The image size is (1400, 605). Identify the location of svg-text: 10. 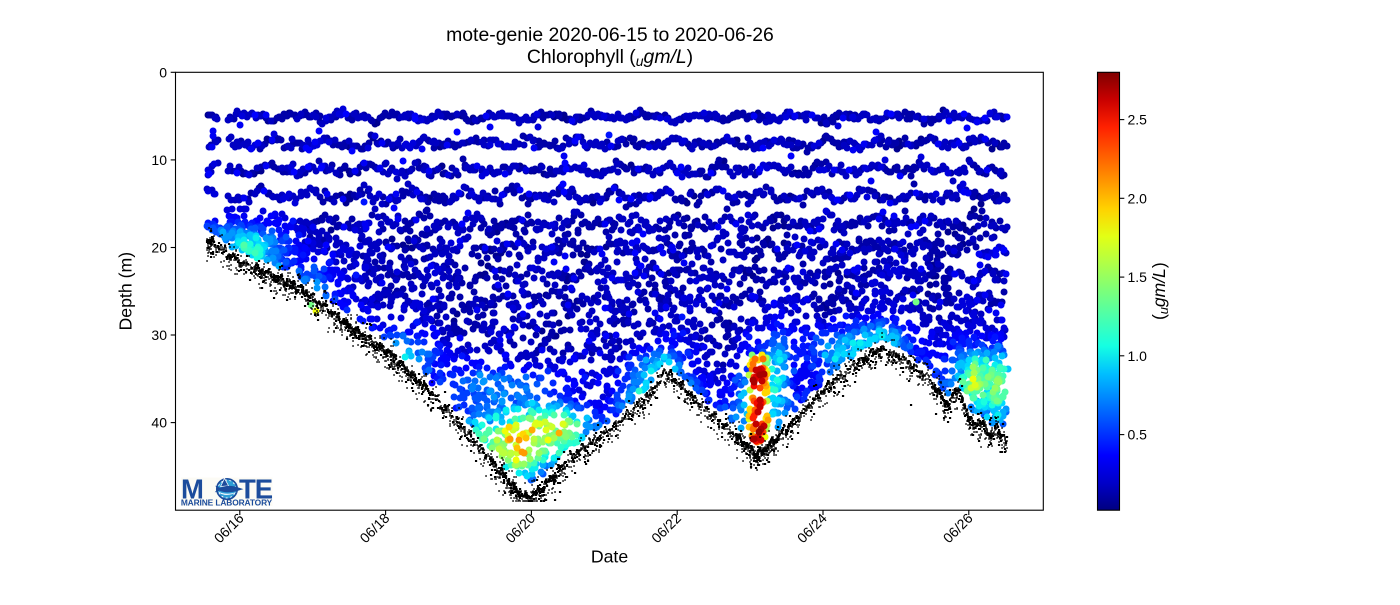
(159, 160).